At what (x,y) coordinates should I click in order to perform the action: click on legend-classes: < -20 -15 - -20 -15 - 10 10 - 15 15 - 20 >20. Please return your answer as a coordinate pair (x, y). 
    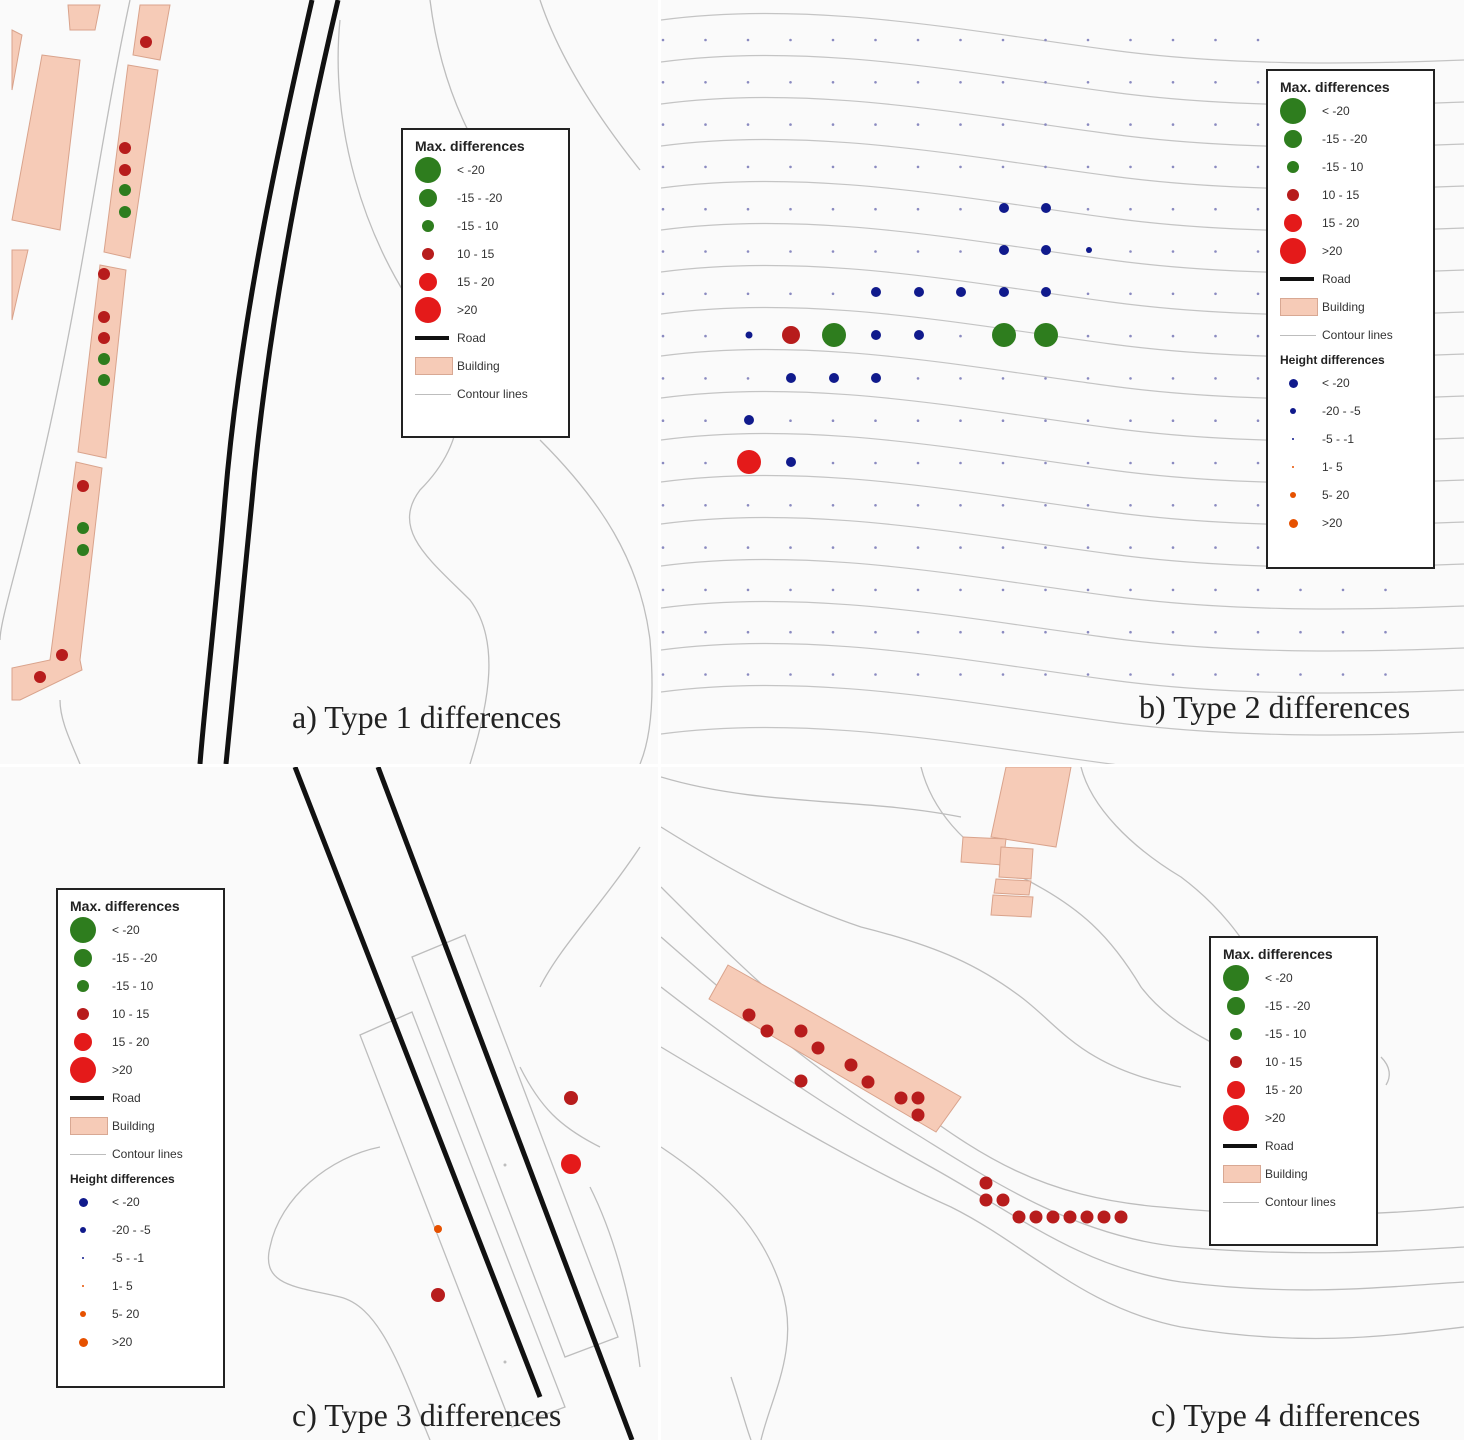
    Looking at the image, I should click on (1351, 181).